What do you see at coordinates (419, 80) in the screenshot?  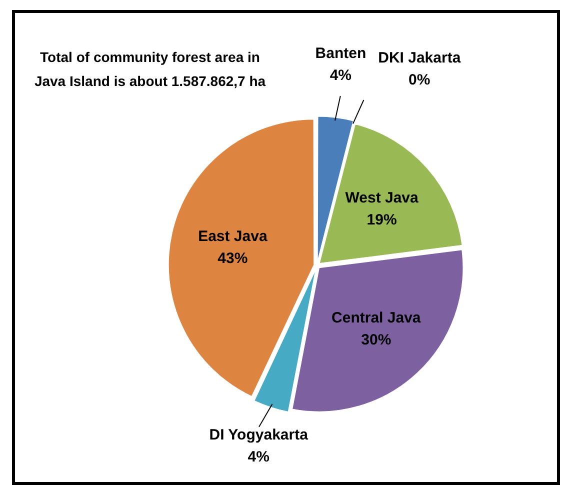 I see `text: 0%` at bounding box center [419, 80].